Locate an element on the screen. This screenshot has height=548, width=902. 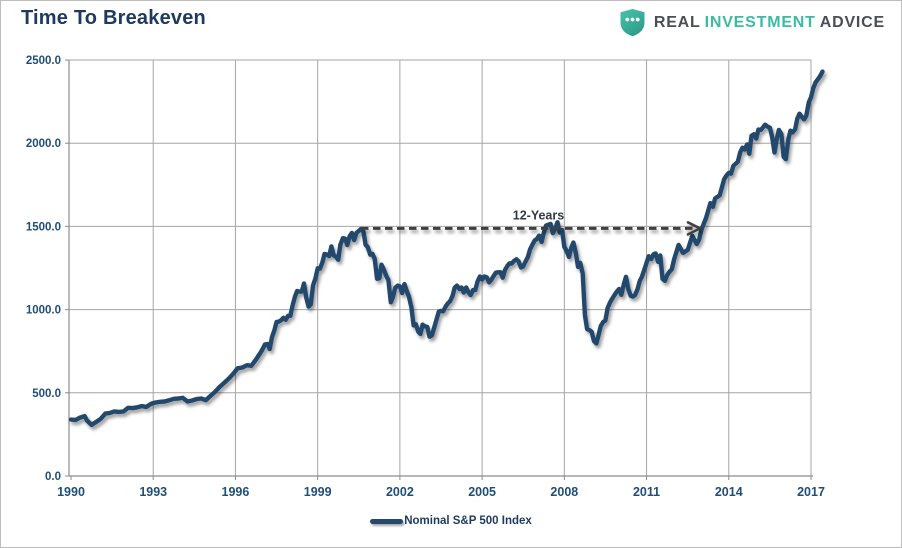
y-tick-label: 0.0 is located at coordinates (53, 477).